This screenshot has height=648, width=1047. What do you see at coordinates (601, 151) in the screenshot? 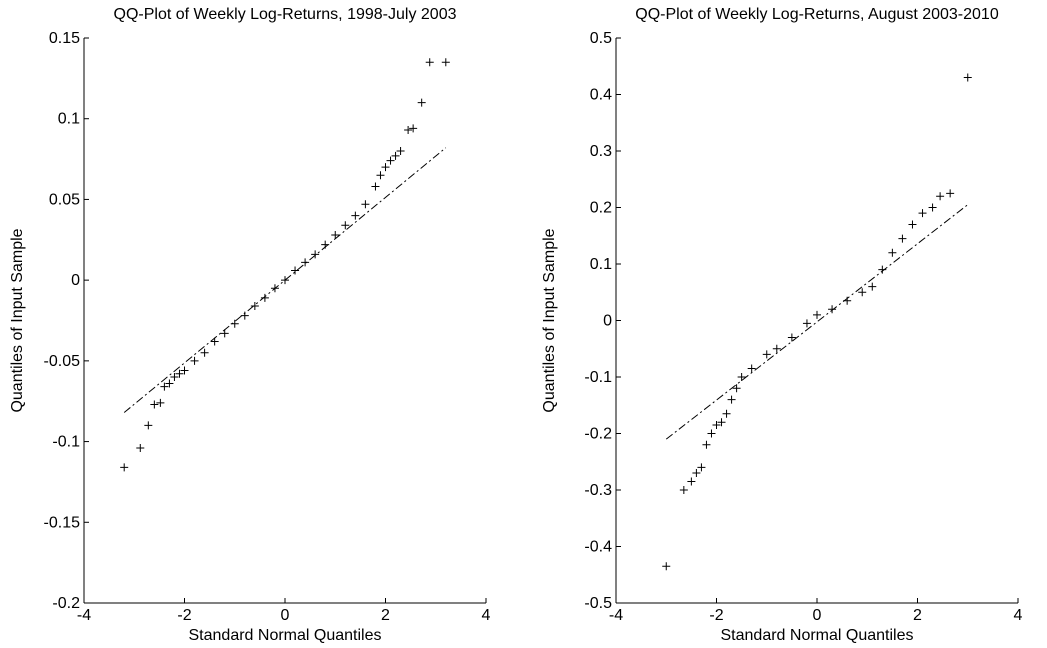
I see `y-tick-label: 0.3` at bounding box center [601, 151].